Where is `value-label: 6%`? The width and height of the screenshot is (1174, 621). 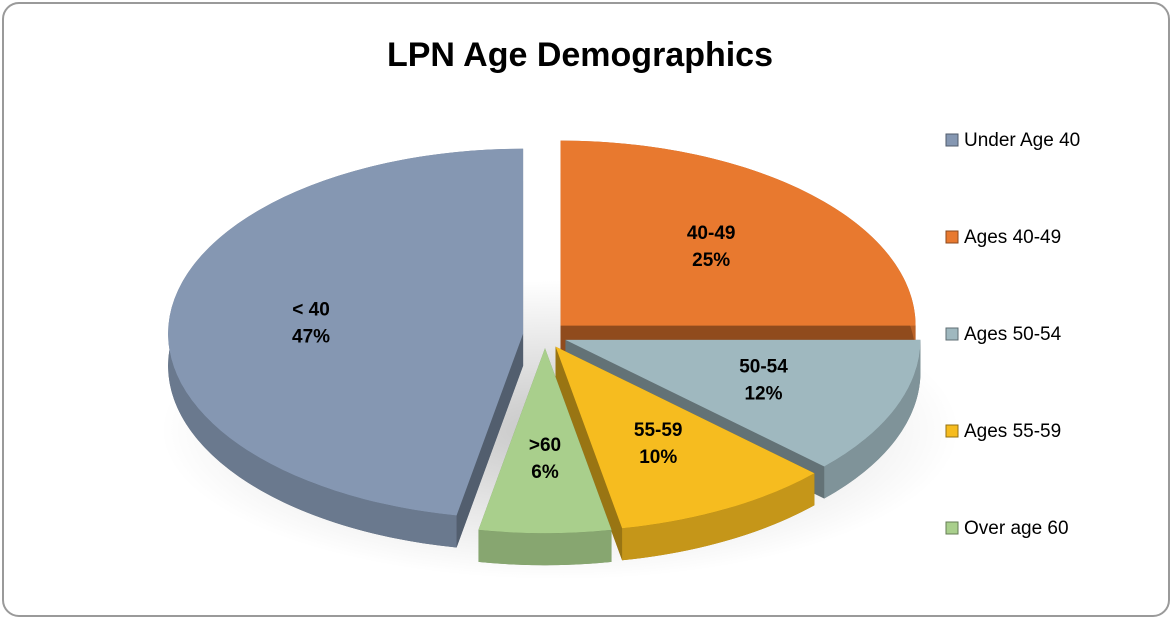
value-label: 6% is located at coordinates (545, 472).